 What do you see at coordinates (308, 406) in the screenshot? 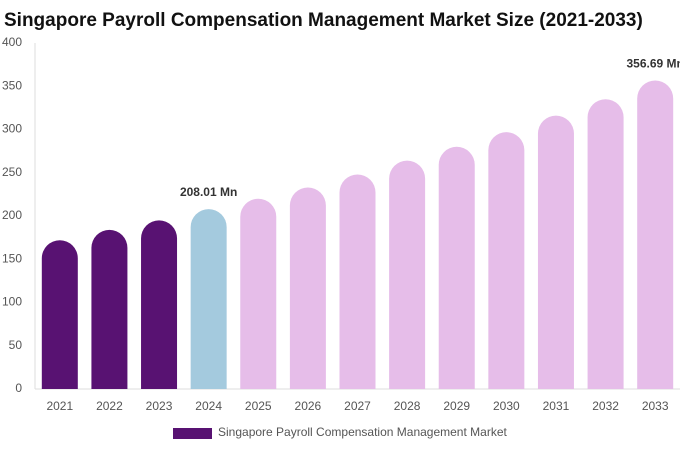
I see `x-tick-label: 2026` at bounding box center [308, 406].